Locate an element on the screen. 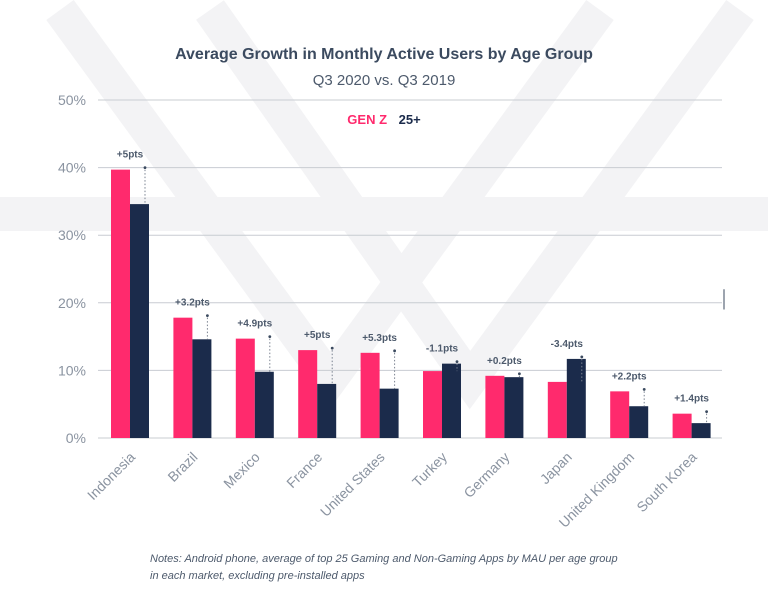  x-tick-label: South Korea is located at coordinates (666, 482).